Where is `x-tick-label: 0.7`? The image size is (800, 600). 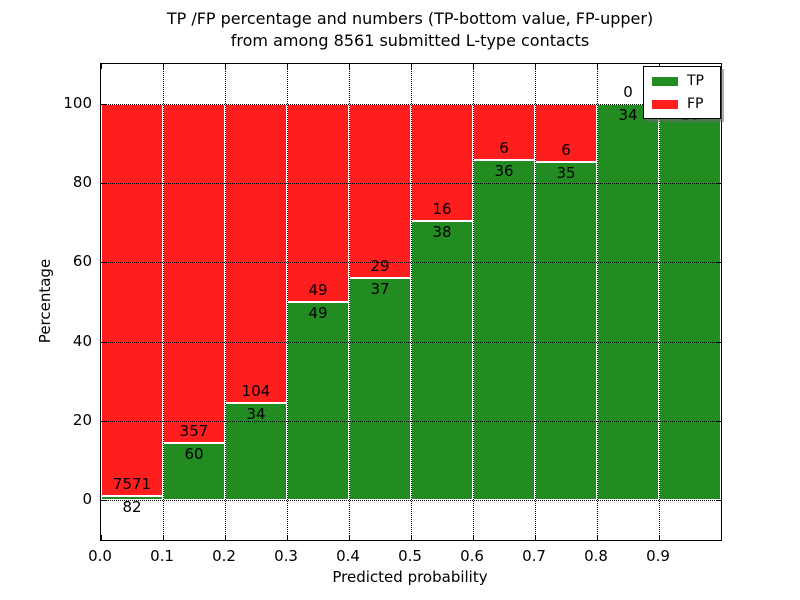
x-tick-label: 0.7 is located at coordinates (534, 556).